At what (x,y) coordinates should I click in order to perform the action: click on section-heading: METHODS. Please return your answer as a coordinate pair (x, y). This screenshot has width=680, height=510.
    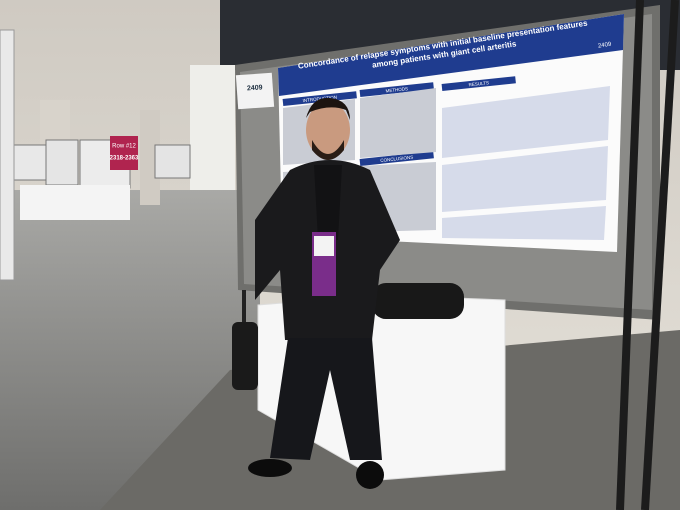
    Looking at the image, I should click on (396, 89).